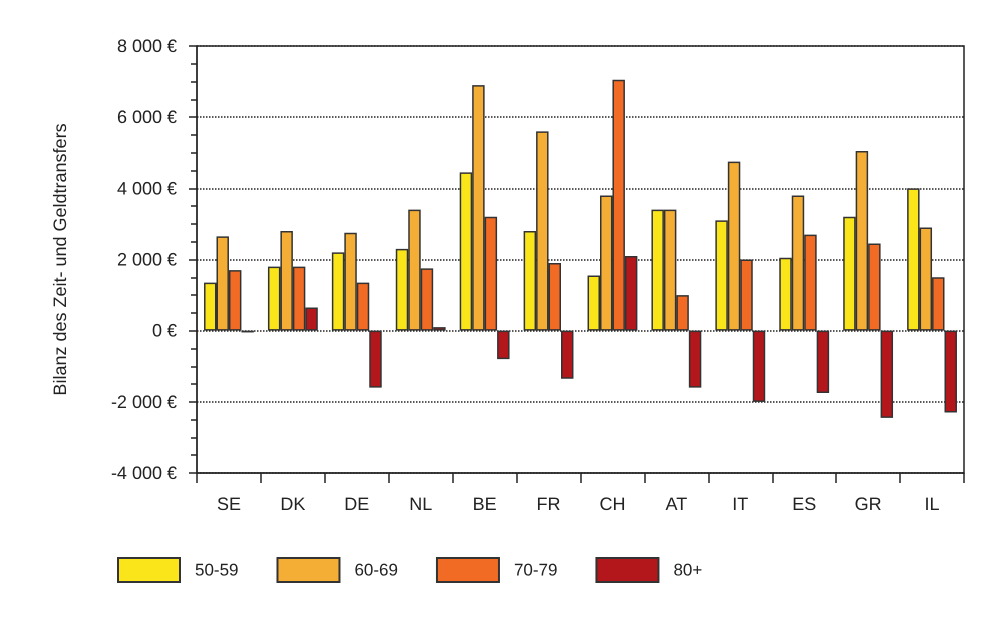  Describe the element at coordinates (376, 570) in the screenshot. I see `legend-label: 60-69` at that location.